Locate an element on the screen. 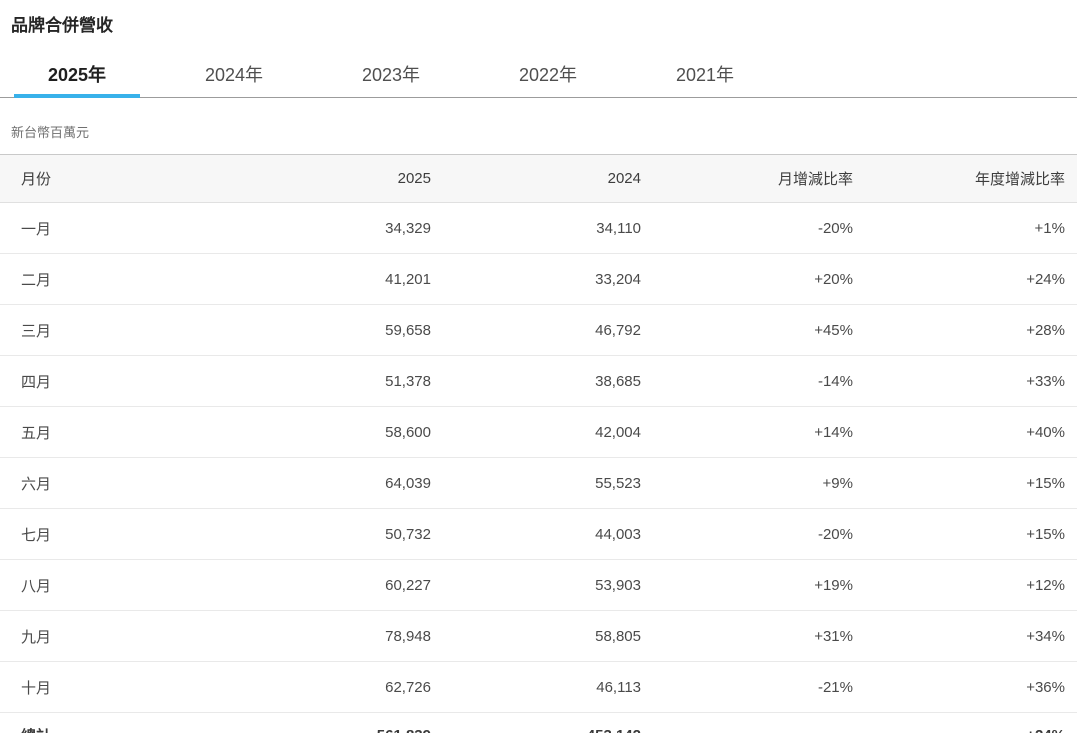 This screenshot has width=1077, height=733. cell-mom-change: +31% is located at coordinates (759, 636).